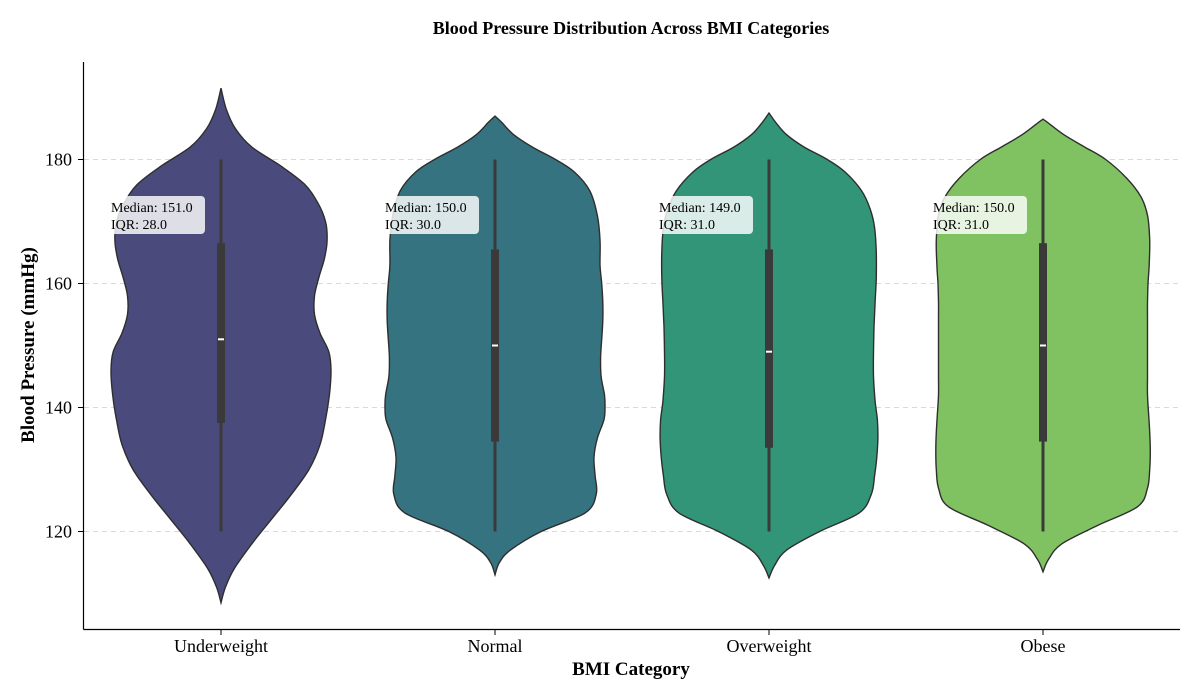 The width and height of the screenshot is (1200, 700). Describe the element at coordinates (413, 225) in the screenshot. I see `annotation-iqr-text: IQR: 30.0` at that location.